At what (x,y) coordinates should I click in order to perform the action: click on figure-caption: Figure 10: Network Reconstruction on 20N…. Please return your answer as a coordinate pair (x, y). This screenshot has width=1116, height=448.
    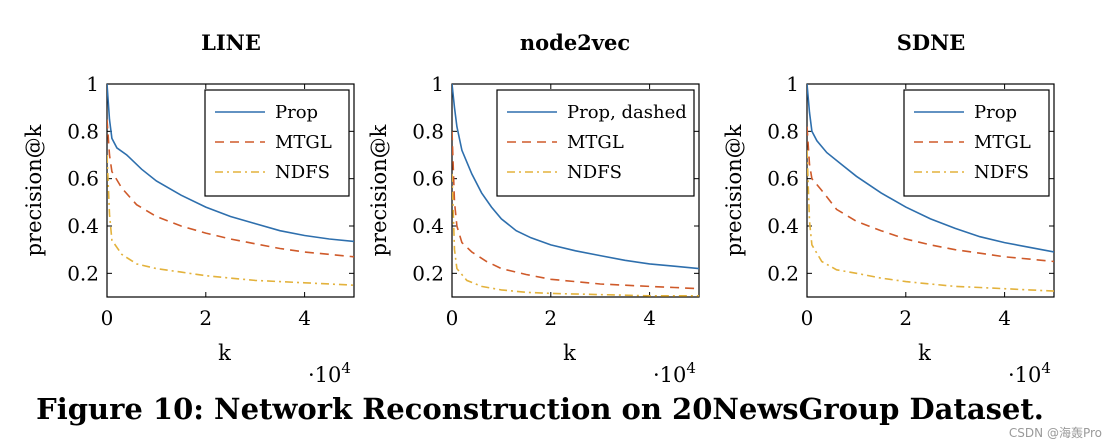
    Looking at the image, I should click on (540, 409).